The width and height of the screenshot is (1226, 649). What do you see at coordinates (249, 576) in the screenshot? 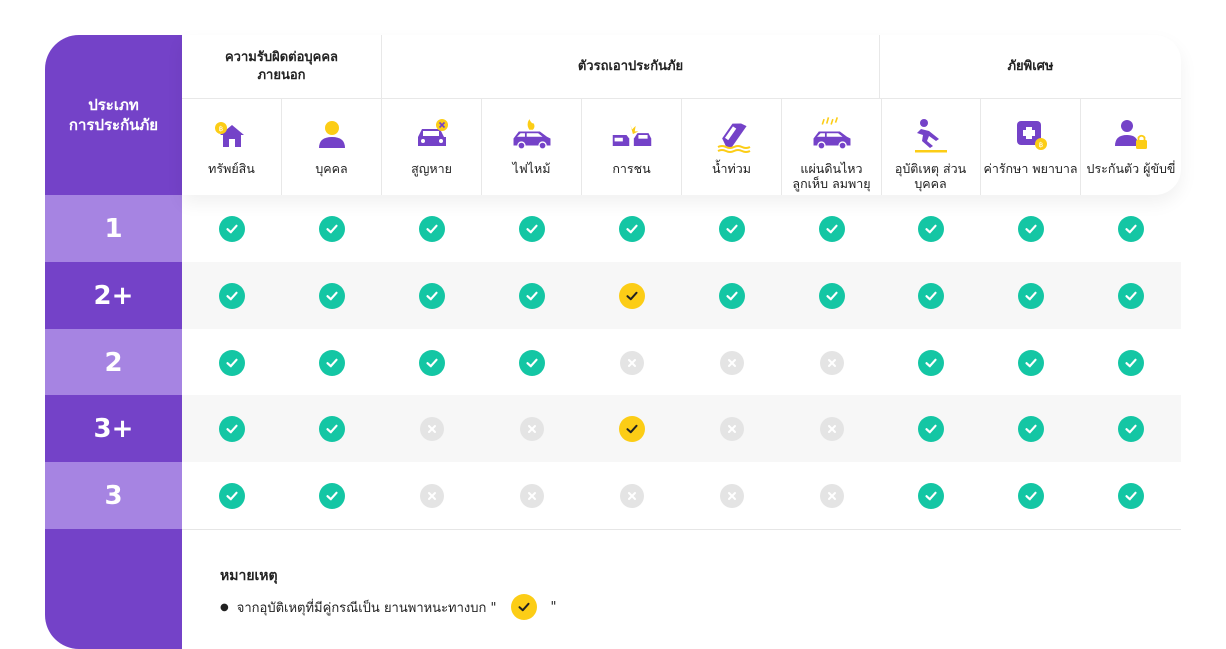
I see `note-title: หมายเหตุ` at bounding box center [249, 576].